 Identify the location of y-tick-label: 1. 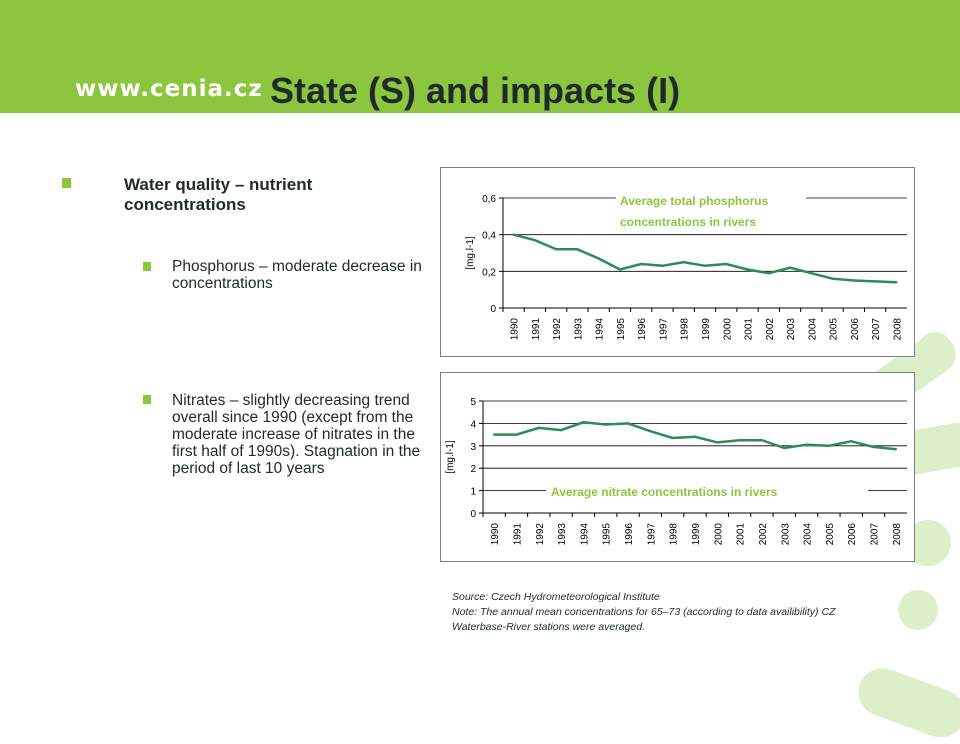
(473, 492).